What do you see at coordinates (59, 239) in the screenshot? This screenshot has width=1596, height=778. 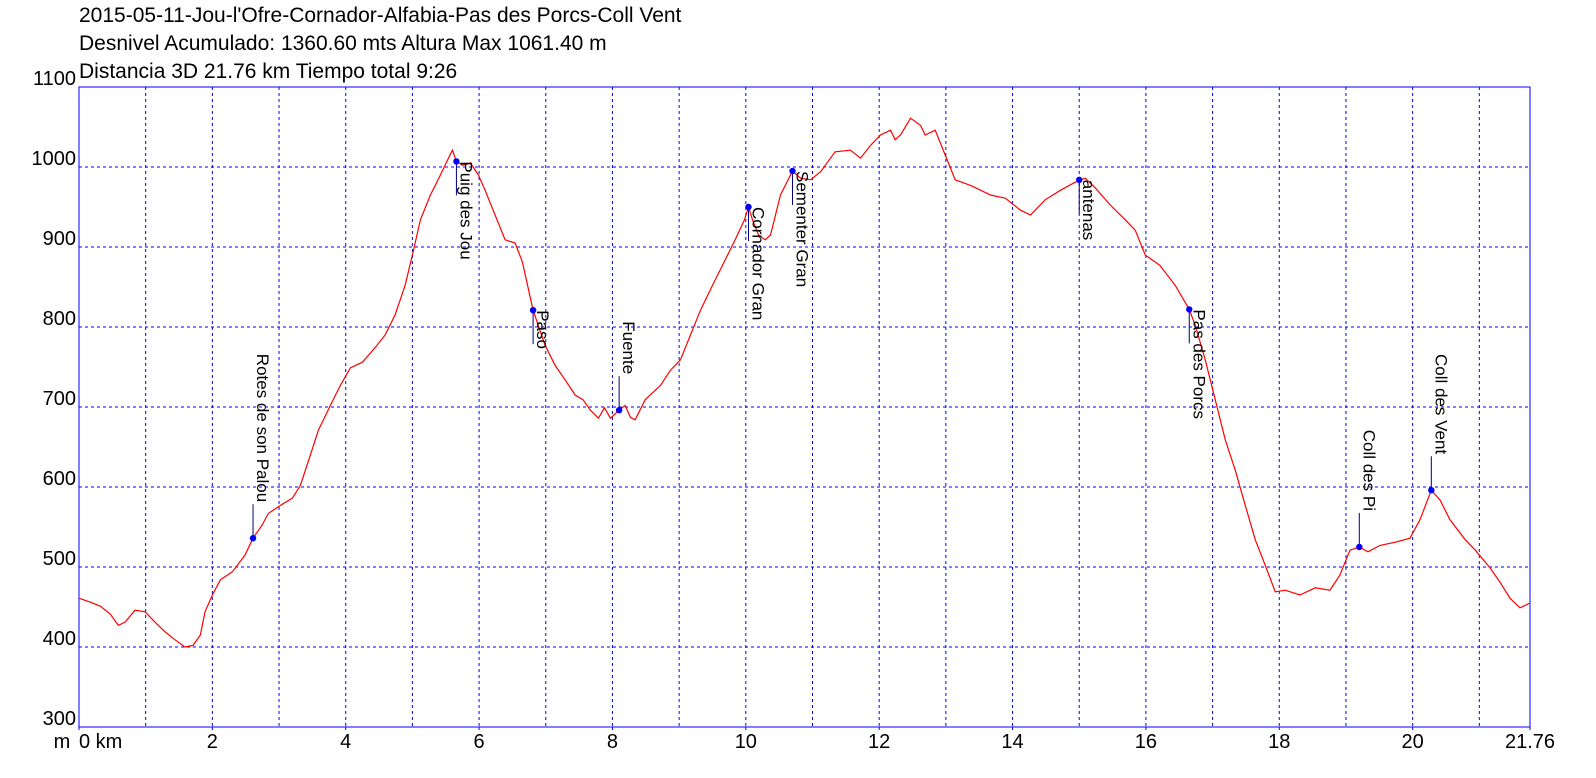 I see `y-tick-label: 900` at bounding box center [59, 239].